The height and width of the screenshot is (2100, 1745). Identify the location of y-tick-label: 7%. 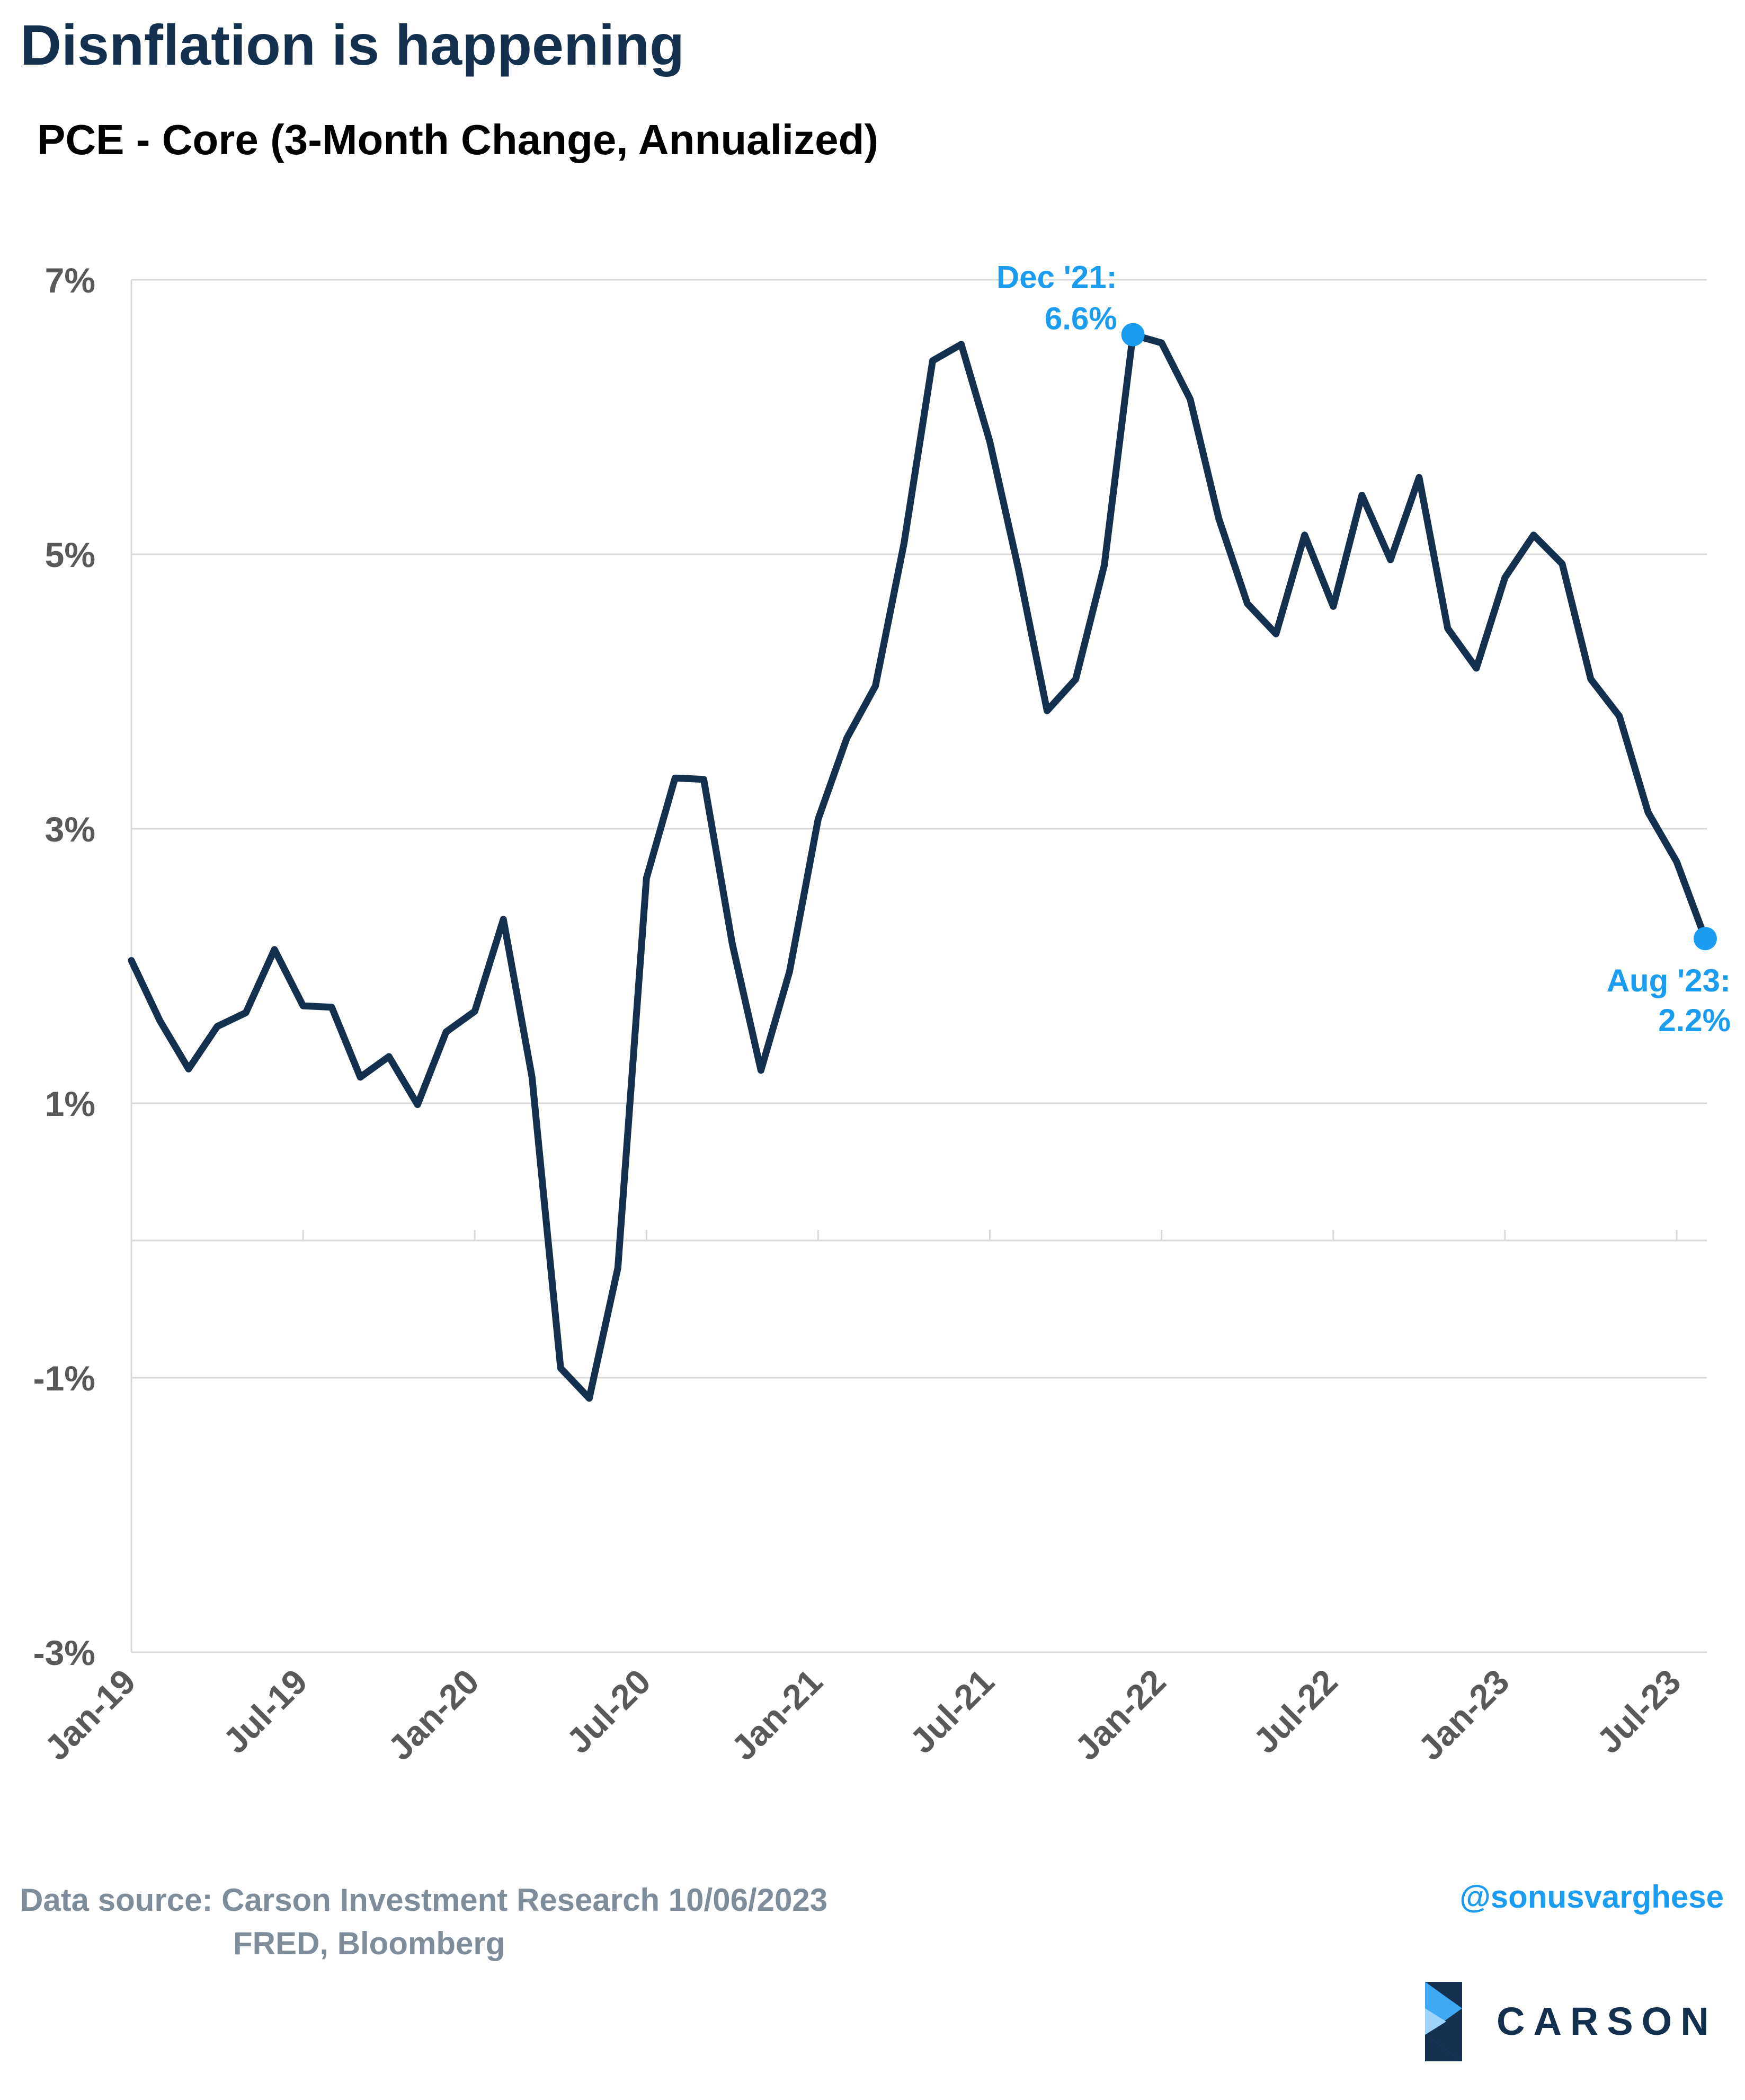
(70, 280).